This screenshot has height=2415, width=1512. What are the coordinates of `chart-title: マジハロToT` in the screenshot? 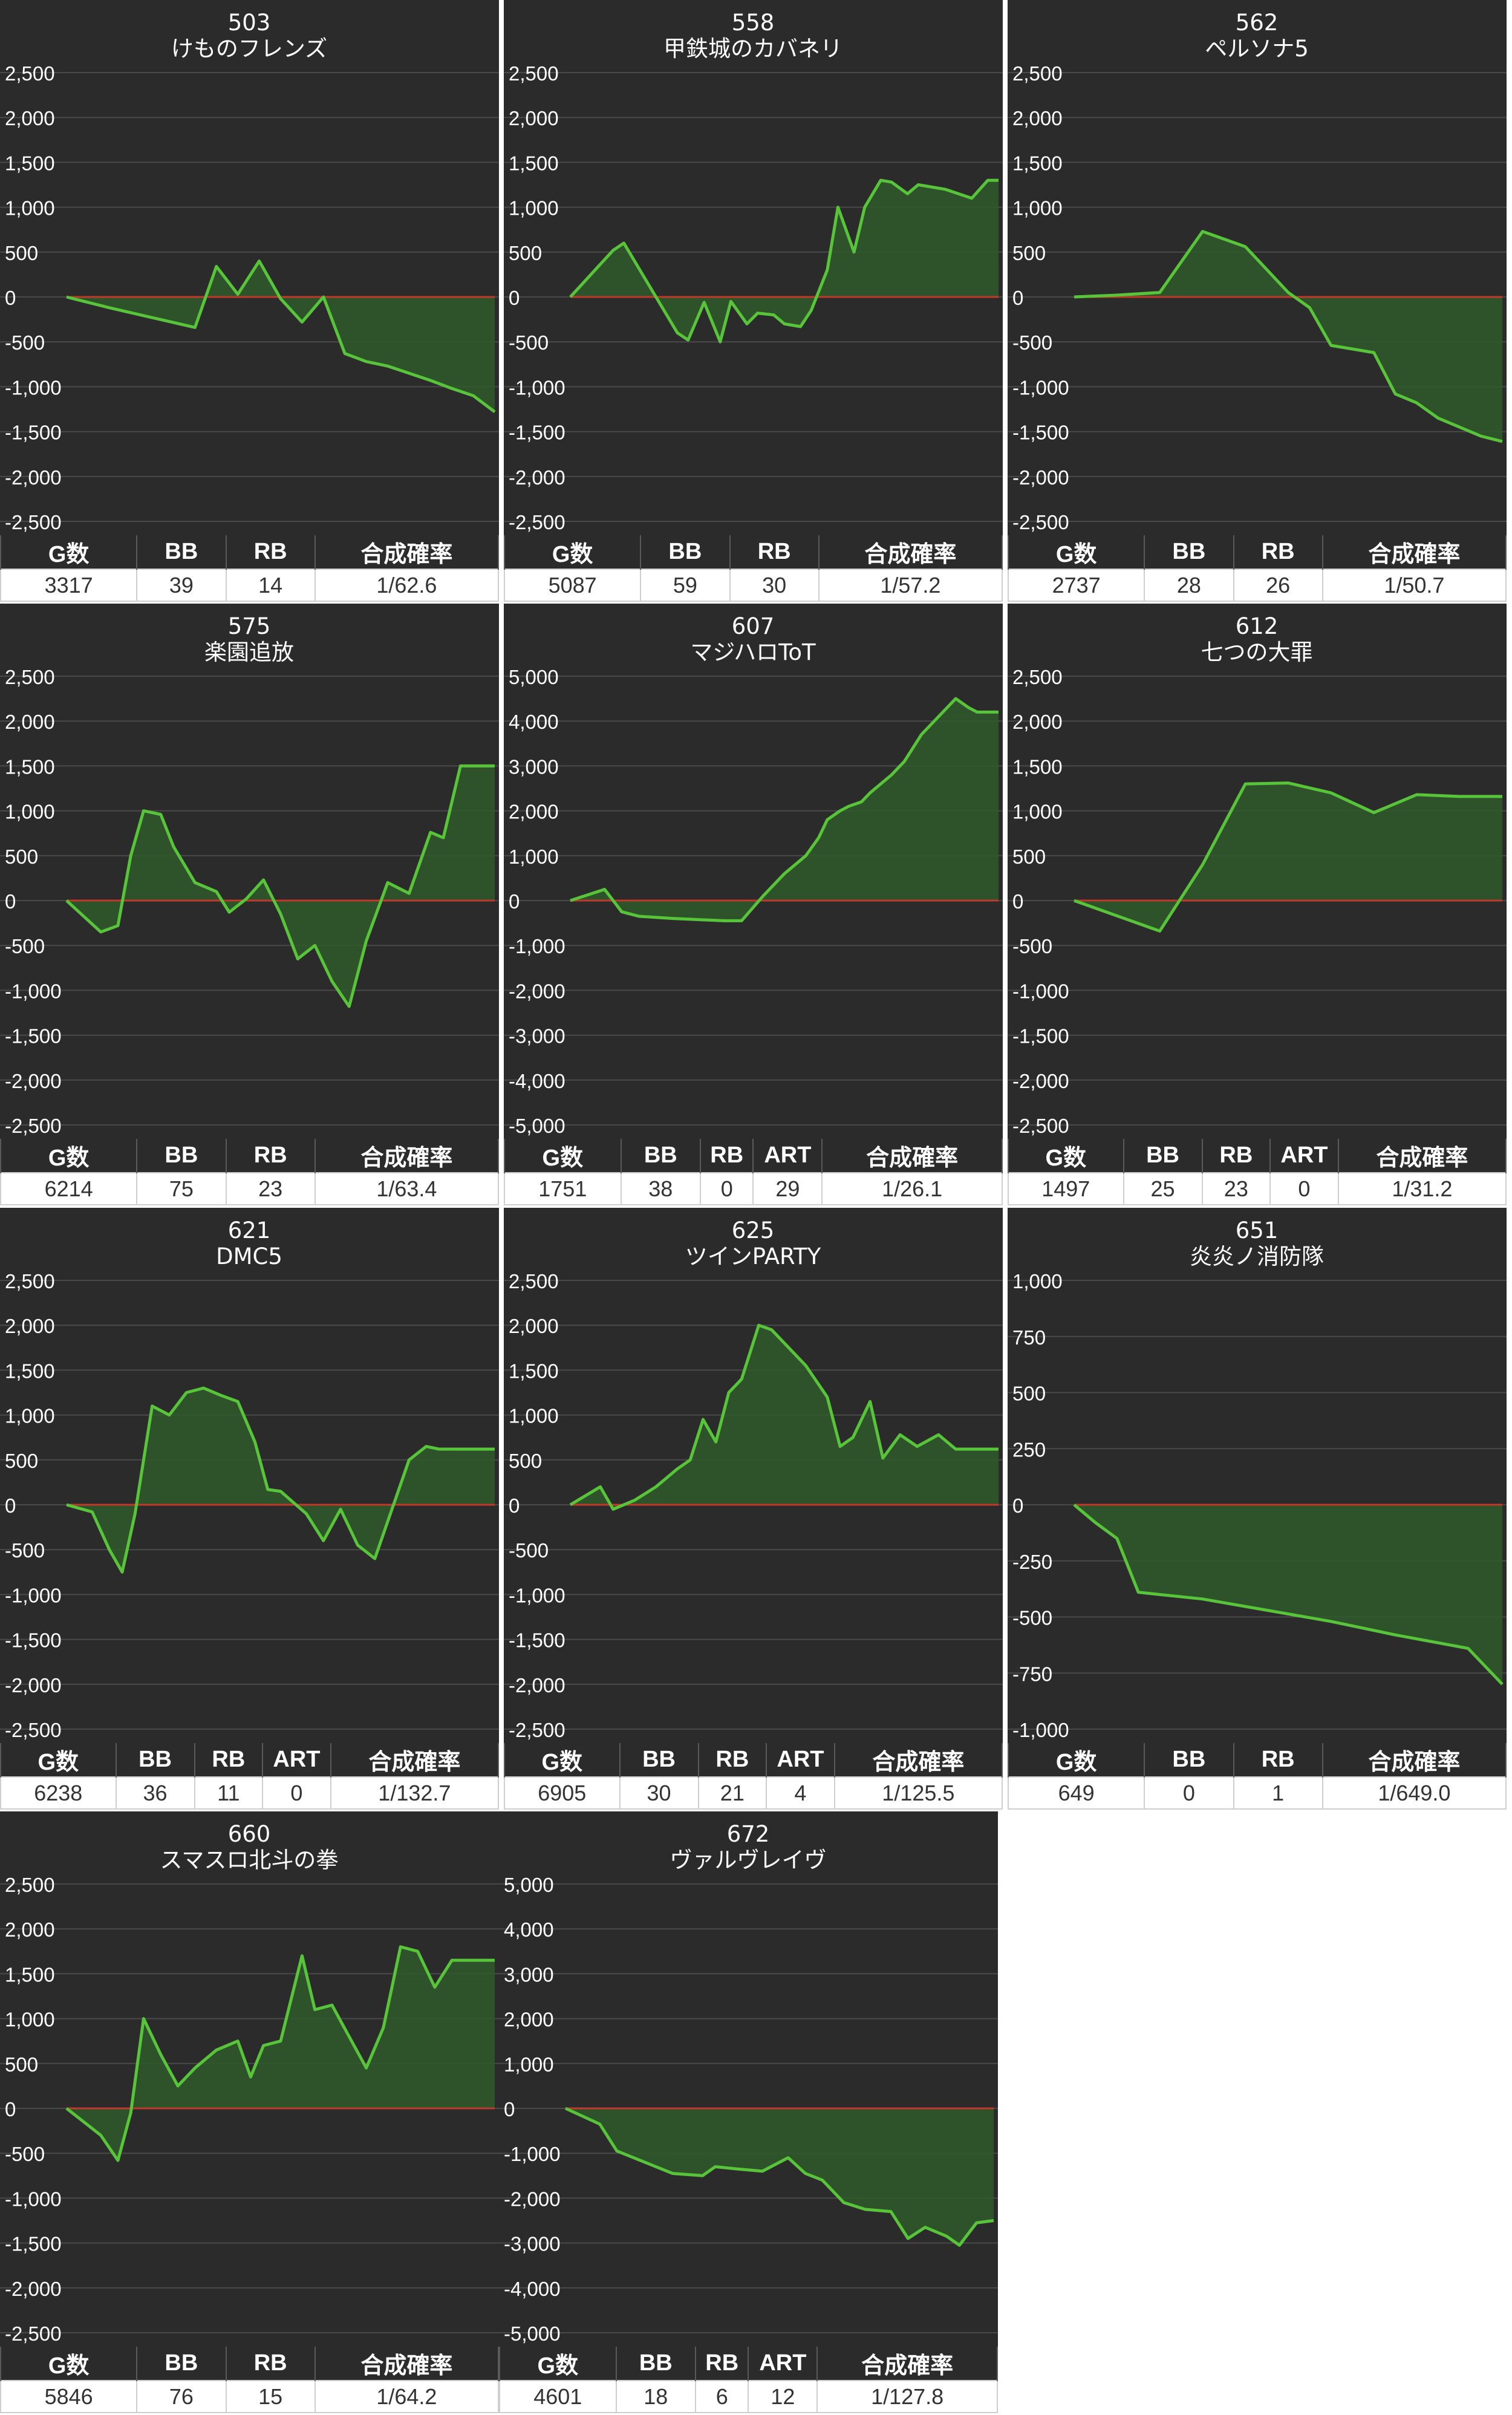 It's located at (753, 652).